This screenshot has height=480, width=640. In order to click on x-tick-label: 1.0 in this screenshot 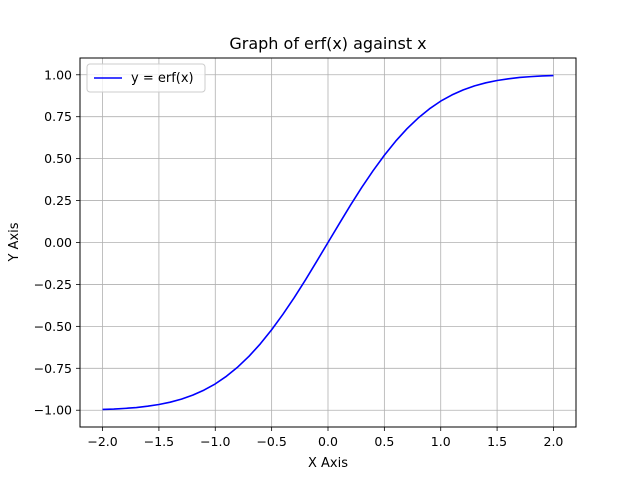, I will do `click(441, 441)`.